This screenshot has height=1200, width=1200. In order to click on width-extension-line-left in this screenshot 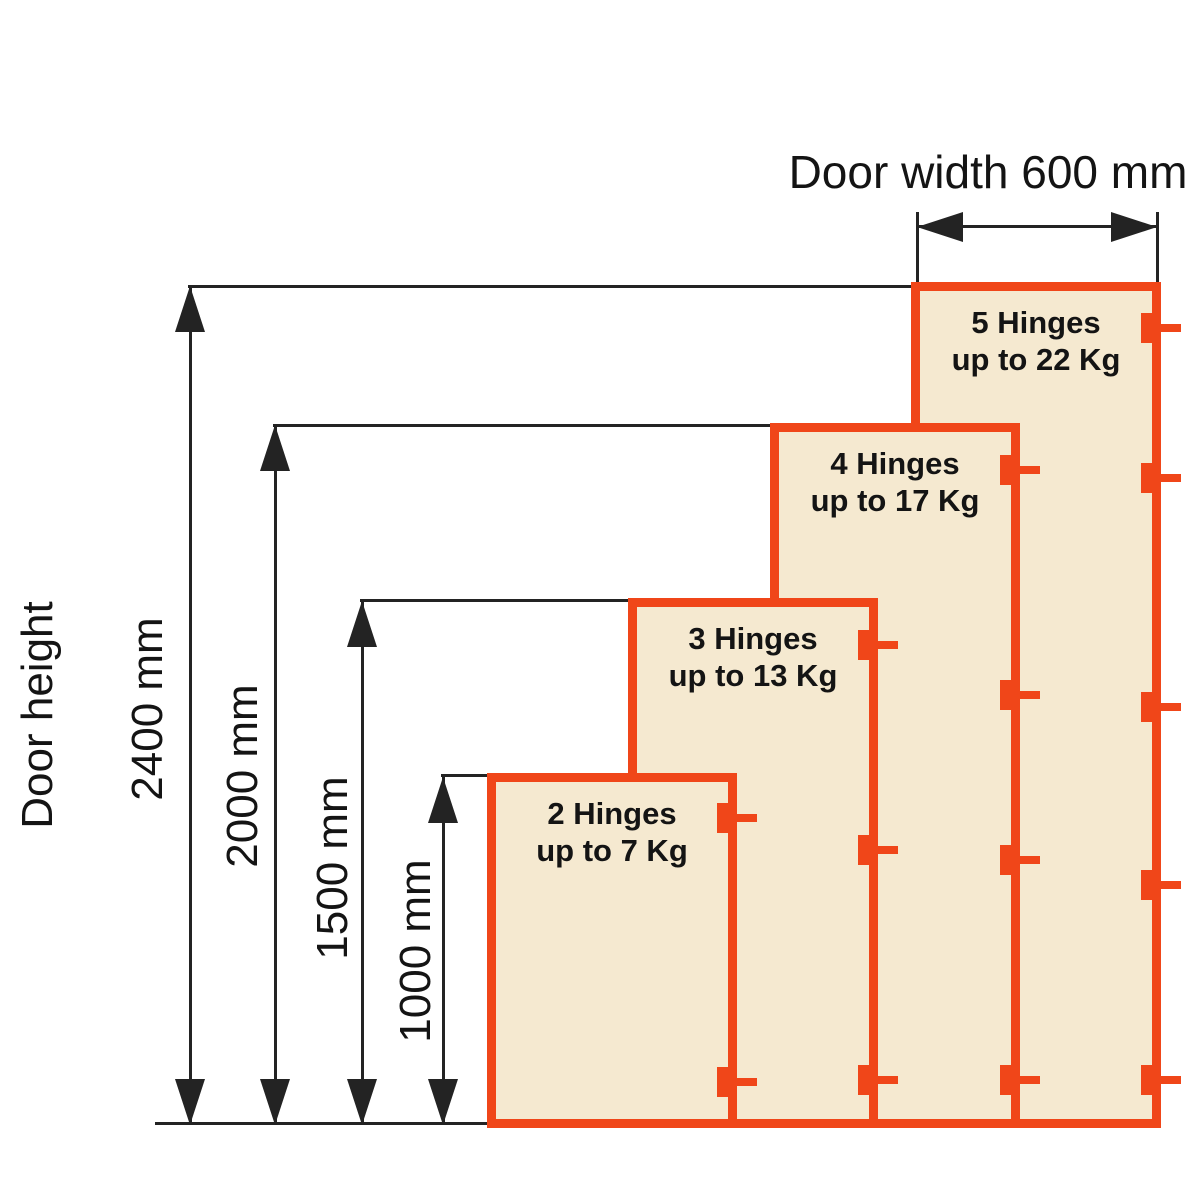, I will do `click(917, 250)`.